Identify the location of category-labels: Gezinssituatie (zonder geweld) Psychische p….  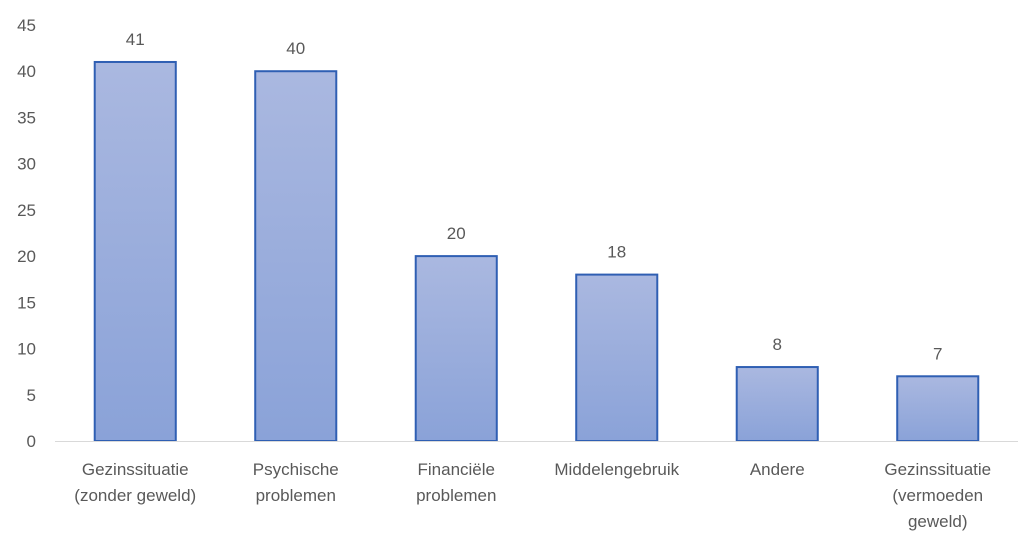
(532, 495).